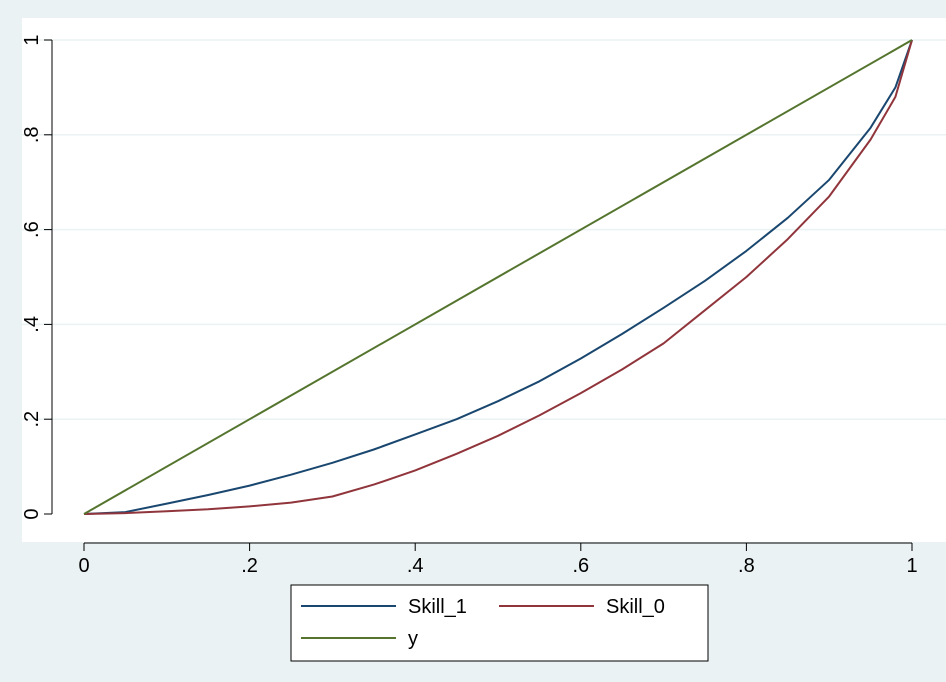 The height and width of the screenshot is (682, 946). I want to click on x-tick-label-1: .2, so click(249, 566).